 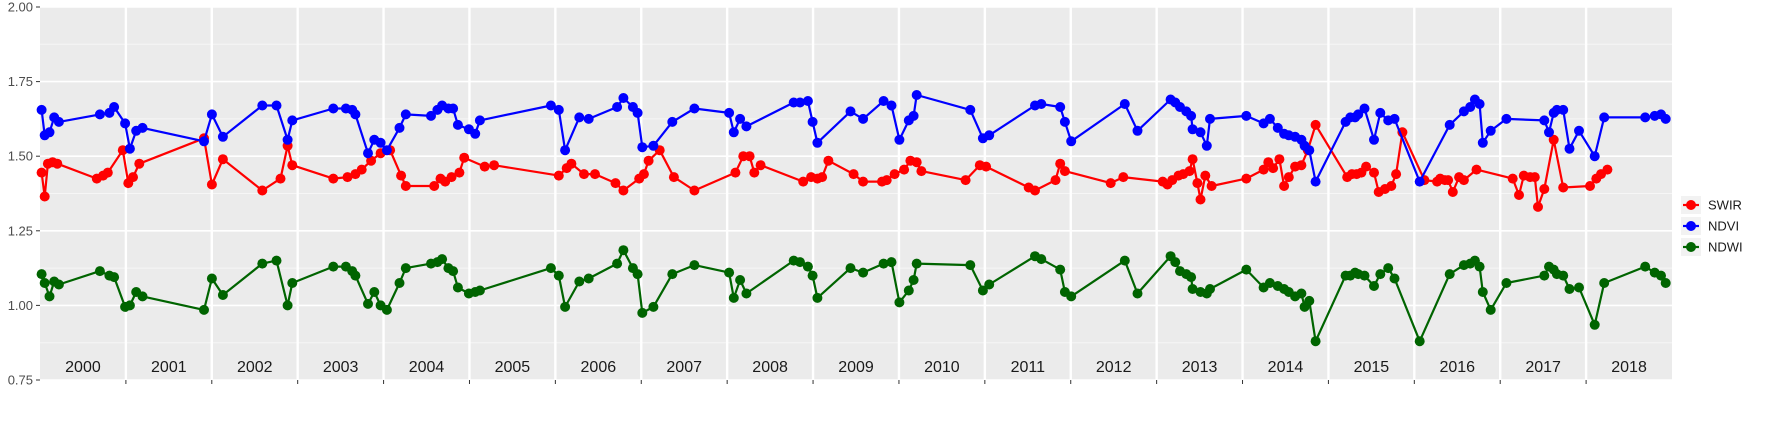 I want to click on year-label: 2009, so click(x=856, y=367).